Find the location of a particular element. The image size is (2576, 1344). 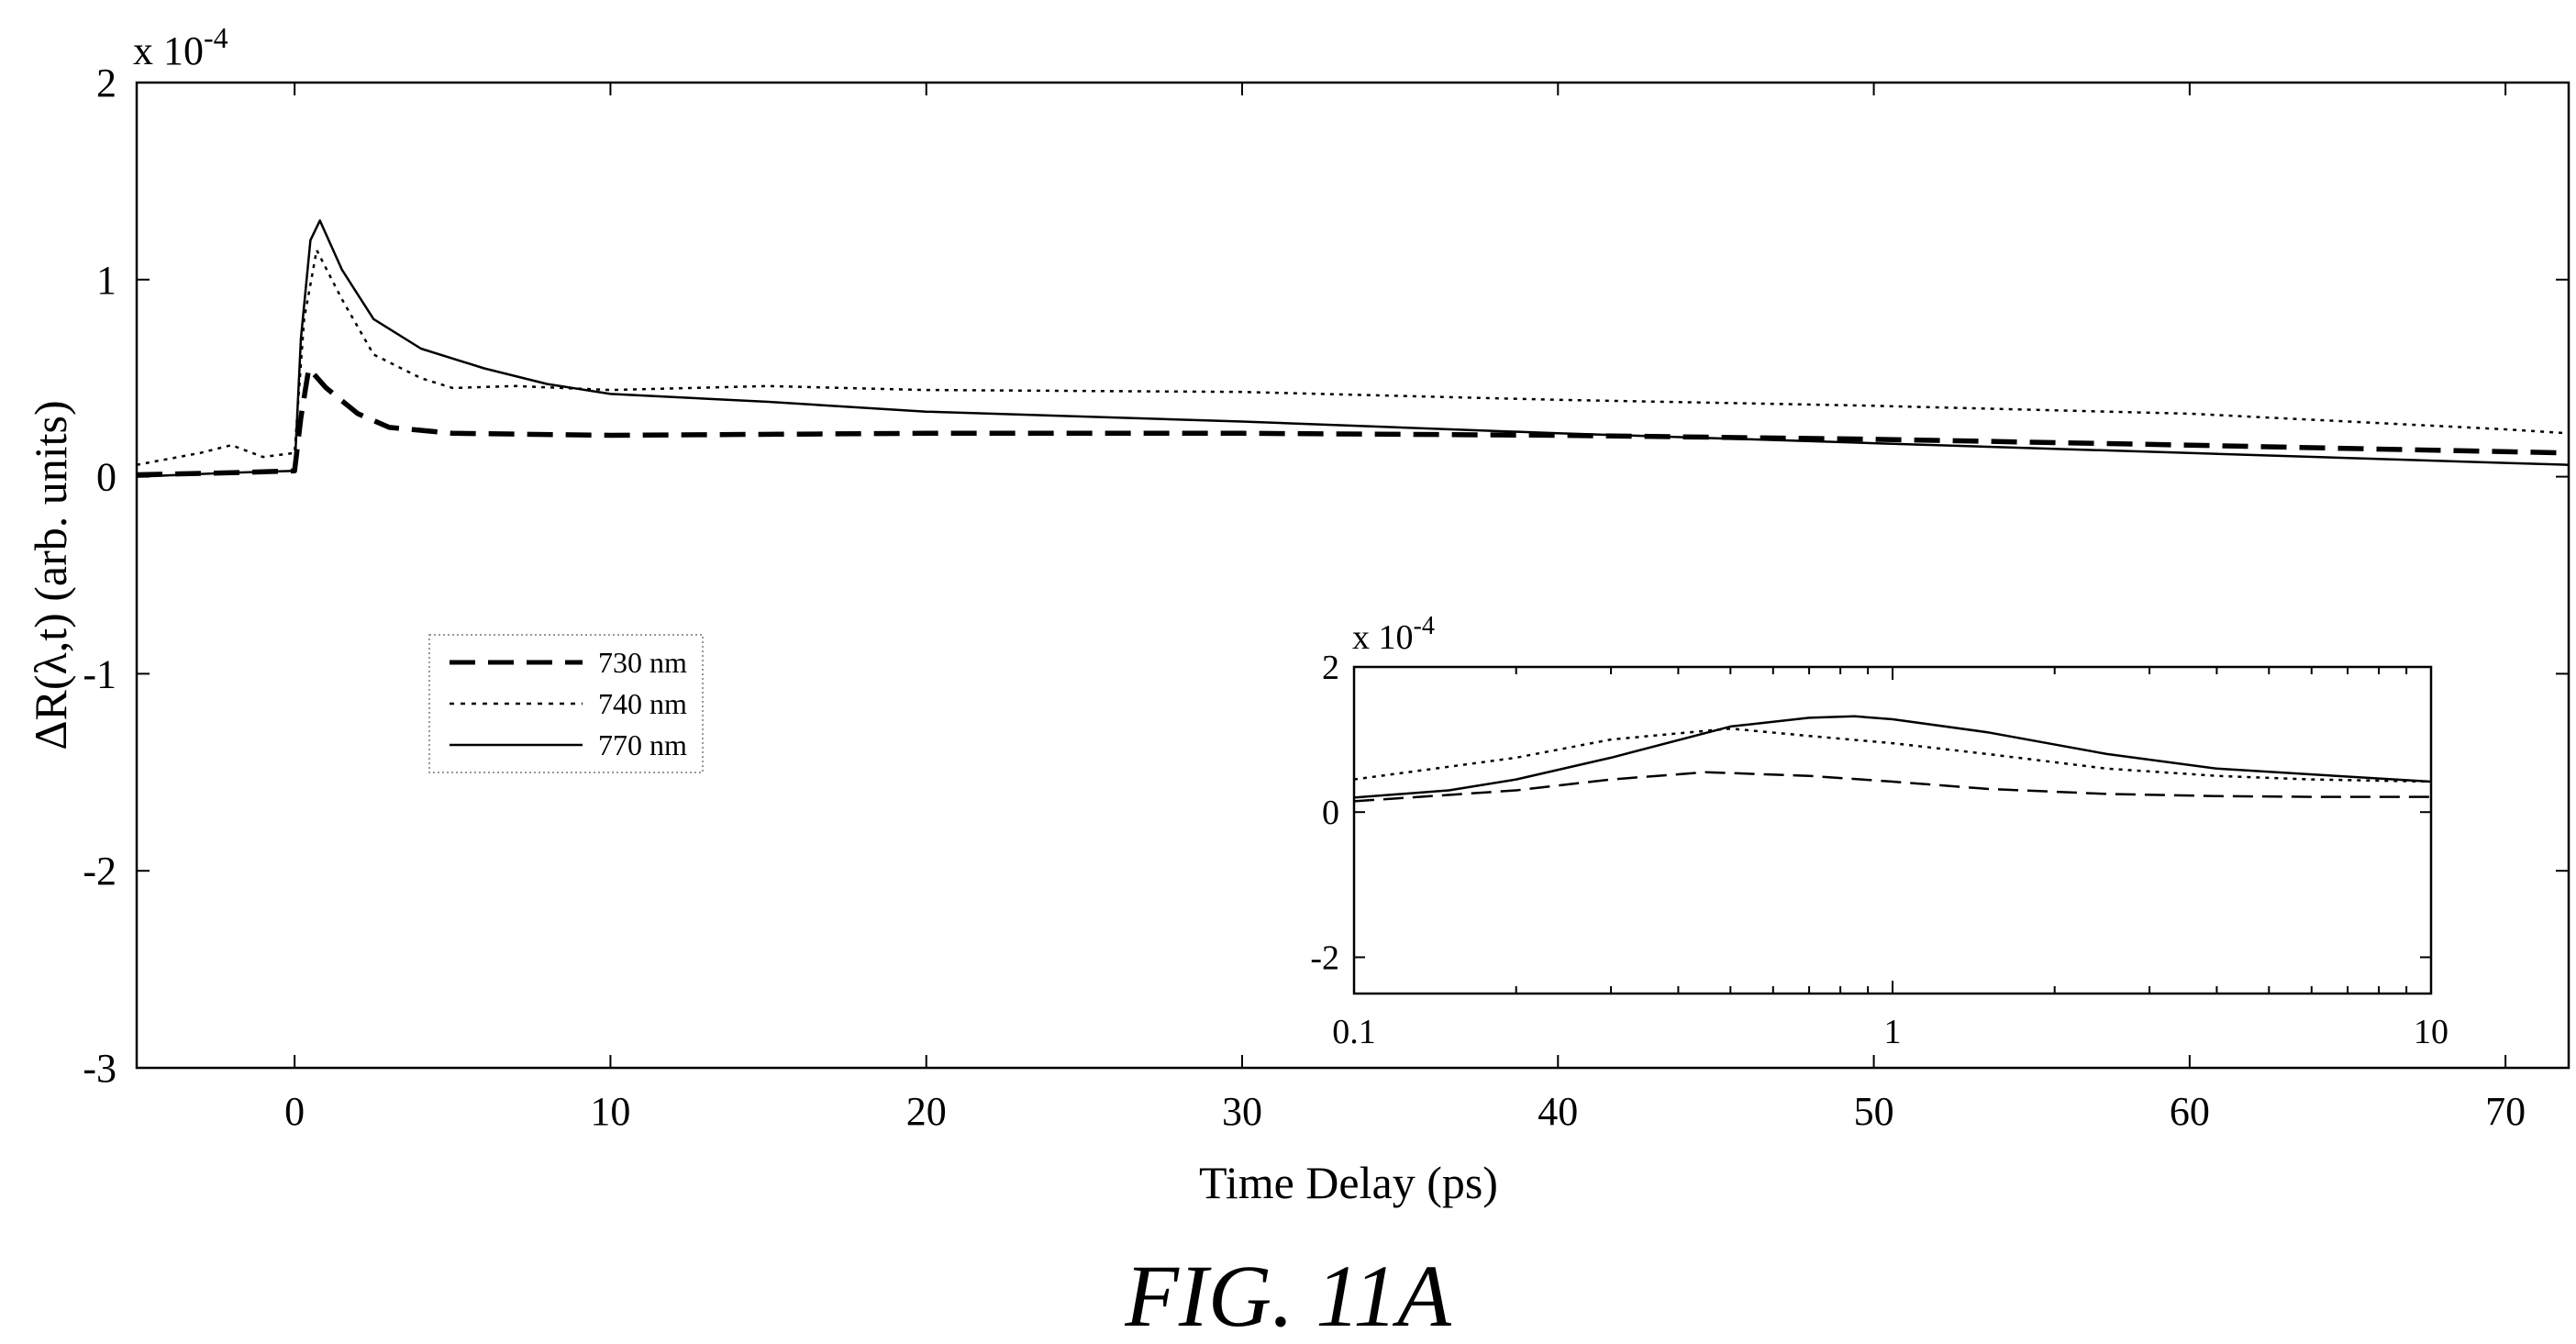

inset-x-tick-label: 1 is located at coordinates (1893, 1032).